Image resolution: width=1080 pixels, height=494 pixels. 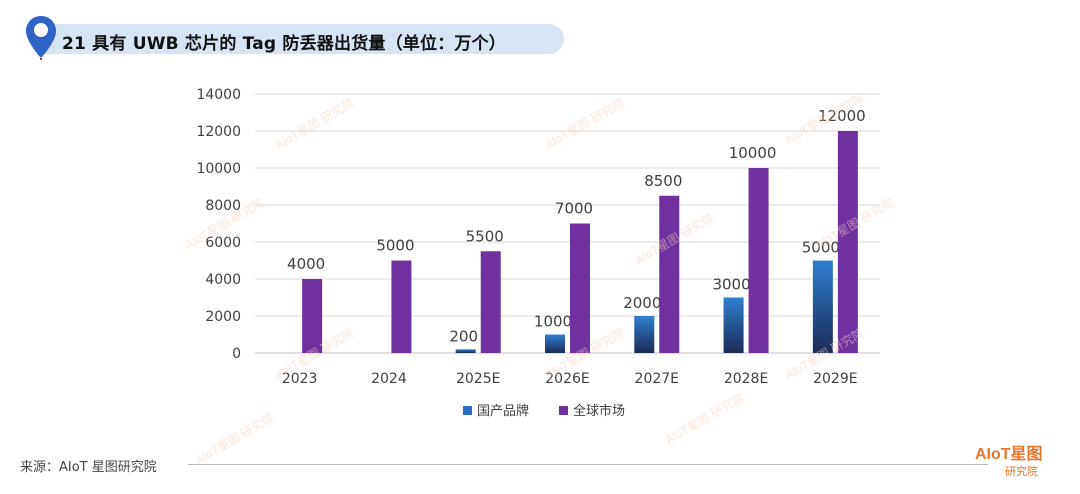 What do you see at coordinates (588, 464) in the screenshot?
I see `footer-divider` at bounding box center [588, 464].